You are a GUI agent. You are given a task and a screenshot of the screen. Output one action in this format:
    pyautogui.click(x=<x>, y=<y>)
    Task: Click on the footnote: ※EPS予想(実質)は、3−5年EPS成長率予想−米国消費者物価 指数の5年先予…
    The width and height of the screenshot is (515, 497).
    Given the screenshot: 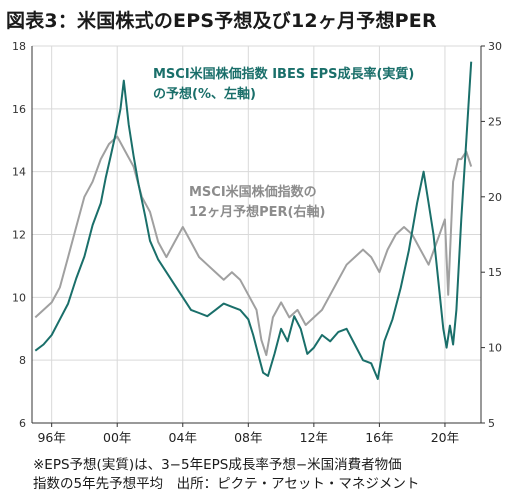 What is the action you would take?
    pyautogui.click(x=226, y=475)
    